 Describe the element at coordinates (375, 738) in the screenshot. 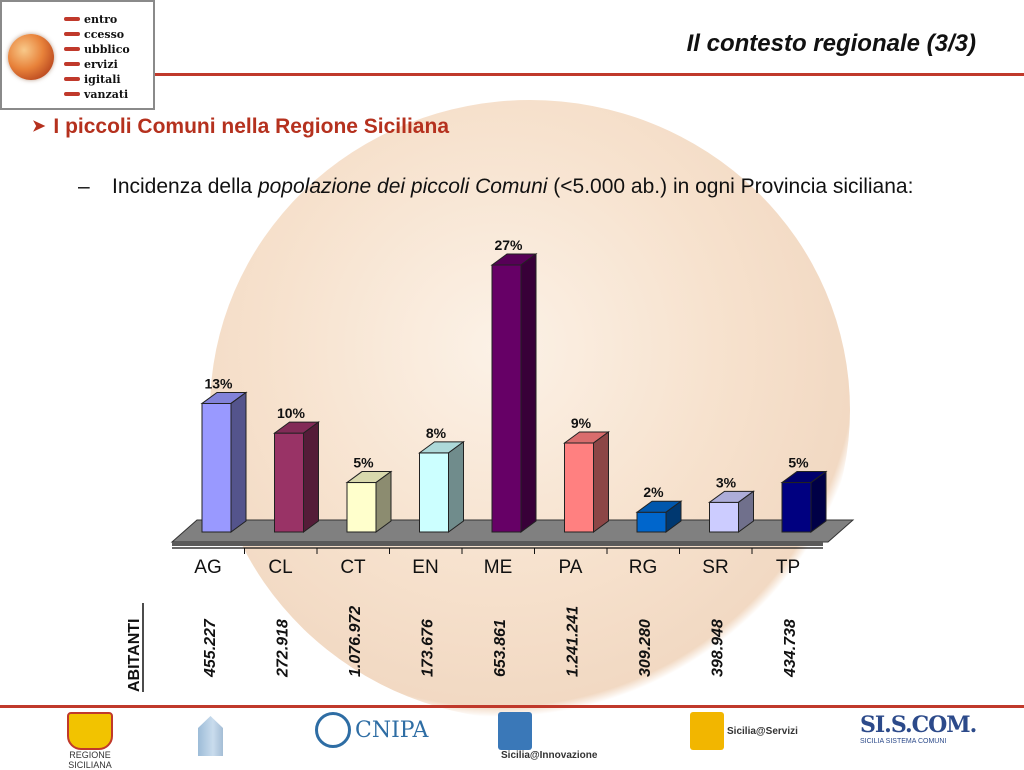

I see `cnipa-logo: CNIPA` at that location.